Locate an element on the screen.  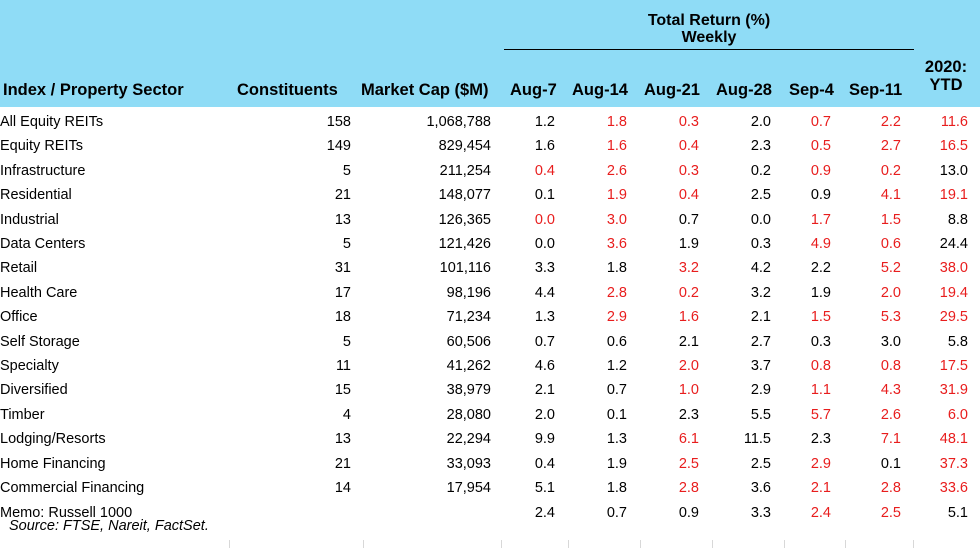
sector-name-cell: Memo: Russell 1000 is located at coordinates (66, 512).